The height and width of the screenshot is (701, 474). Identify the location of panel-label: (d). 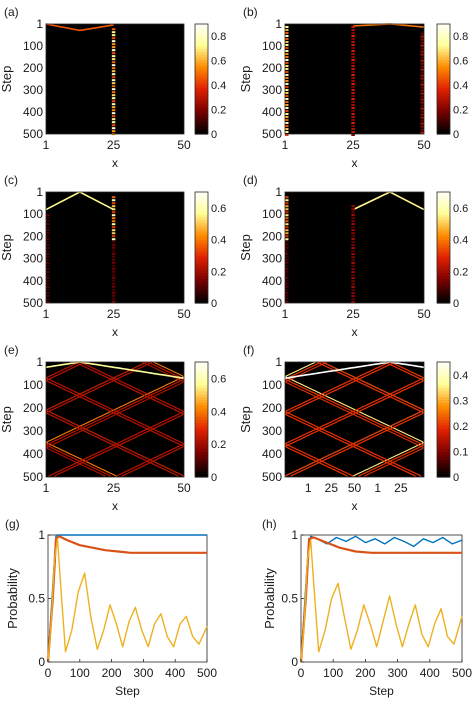
(250, 180).